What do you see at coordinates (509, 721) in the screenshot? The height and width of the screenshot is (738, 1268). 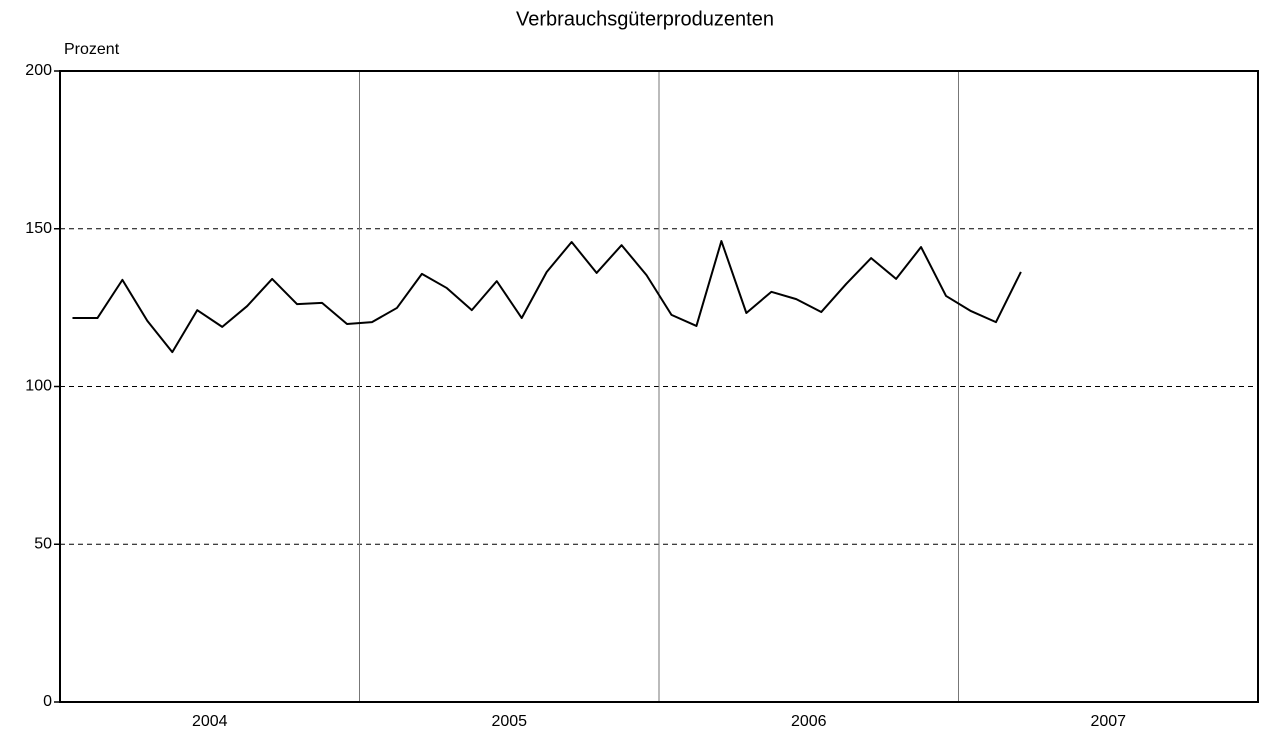 I see `x-group-label: 2005` at bounding box center [509, 721].